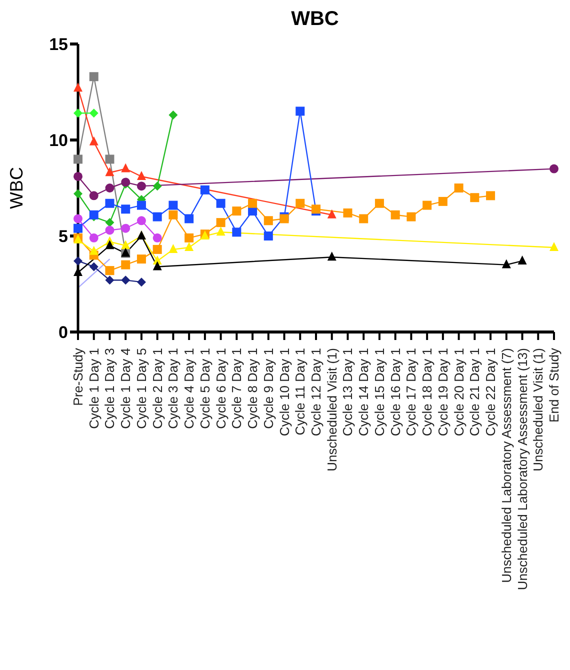  Describe the element at coordinates (442, 392) in the screenshot. I see `x-tick-label: Cycle 19 Day 1` at that location.